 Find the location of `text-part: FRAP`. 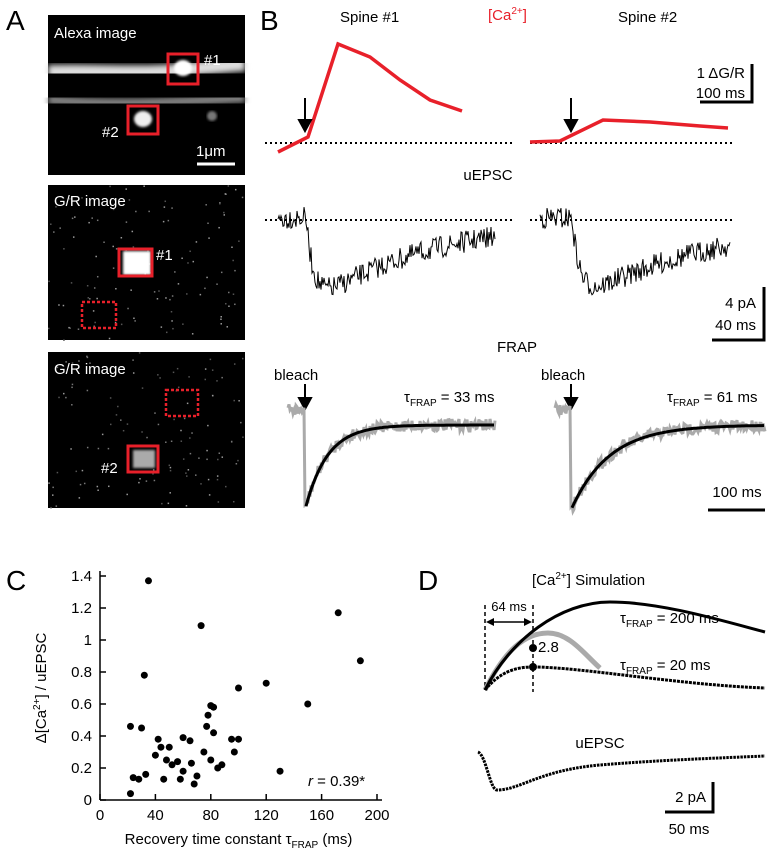

text-part: FRAP is located at coordinates (423, 403).